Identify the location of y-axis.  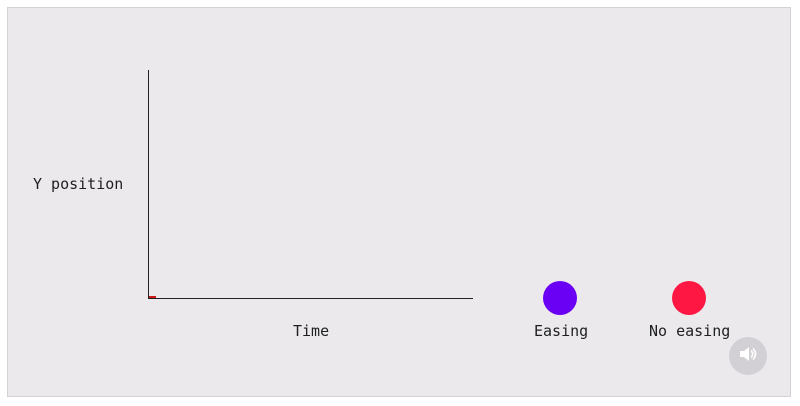
(148, 184).